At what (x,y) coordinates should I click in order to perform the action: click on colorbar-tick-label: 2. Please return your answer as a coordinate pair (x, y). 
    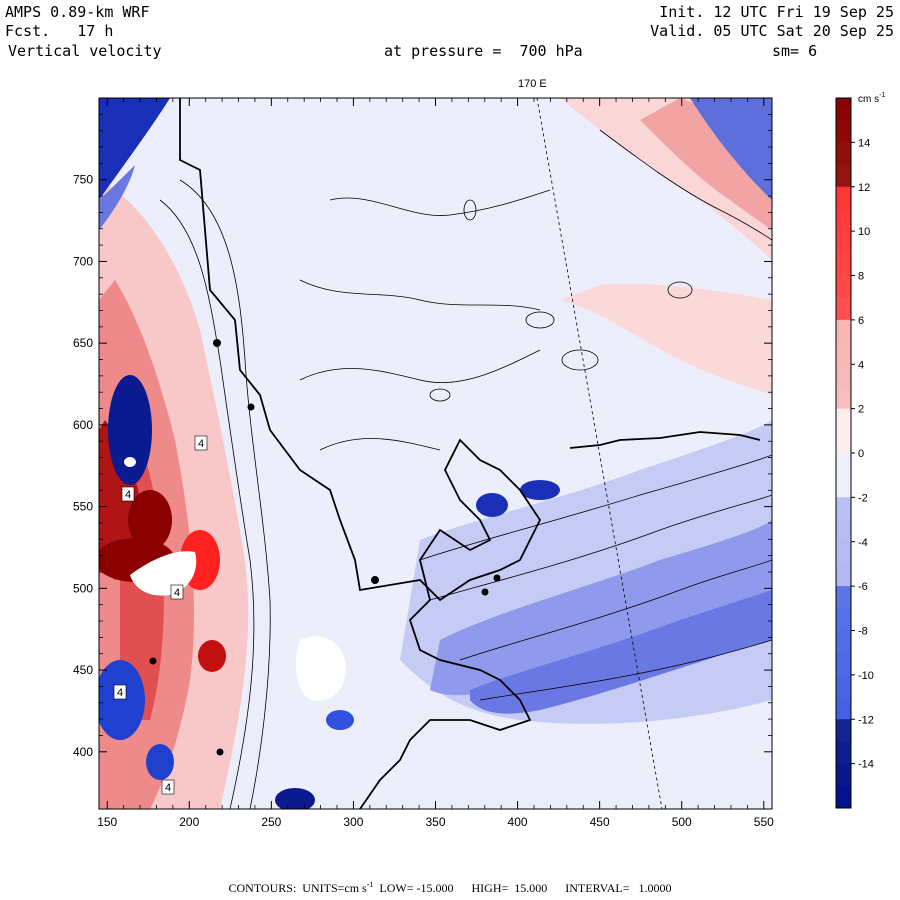
    Looking at the image, I should click on (861, 410).